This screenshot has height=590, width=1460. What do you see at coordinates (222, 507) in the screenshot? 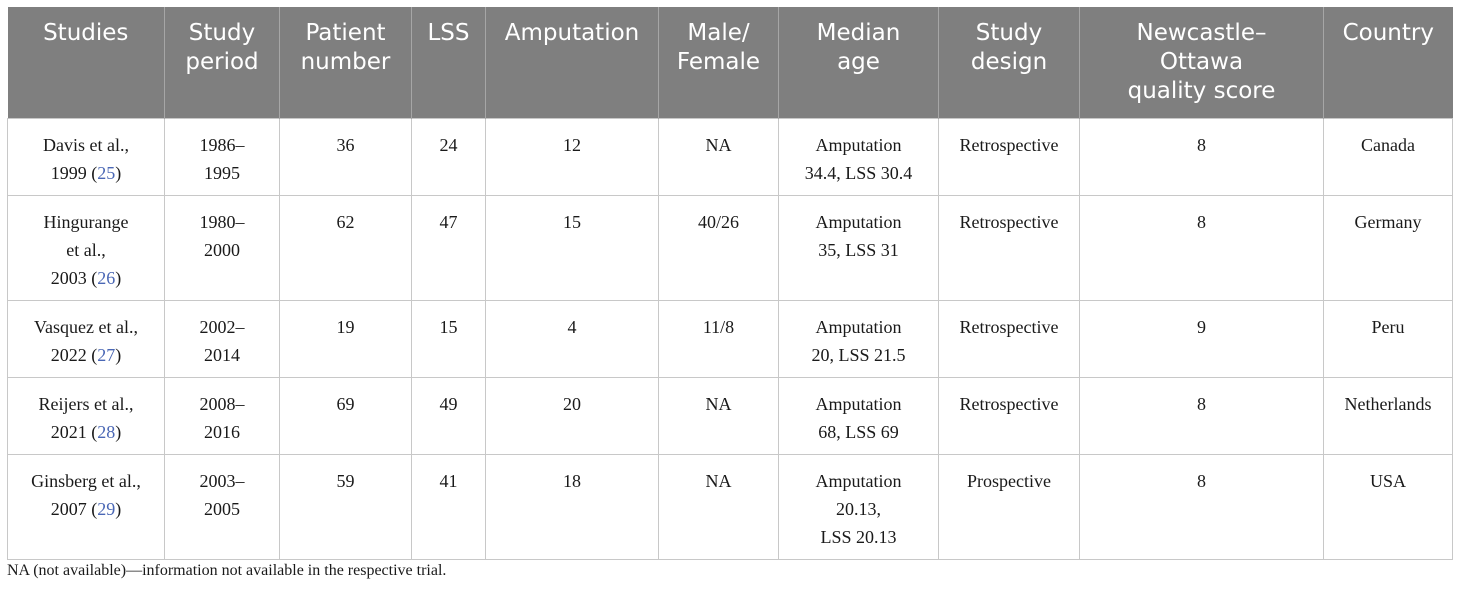
I see `period-cell: 2003– 2005` at bounding box center [222, 507].